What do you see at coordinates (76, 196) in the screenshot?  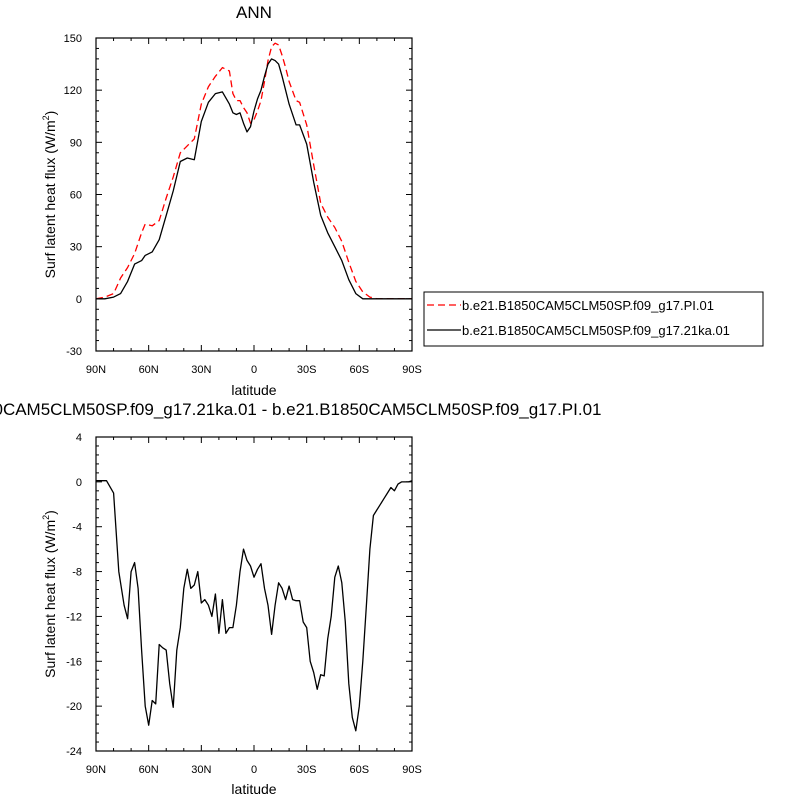 I see `y-tick-label: 60` at bounding box center [76, 196].